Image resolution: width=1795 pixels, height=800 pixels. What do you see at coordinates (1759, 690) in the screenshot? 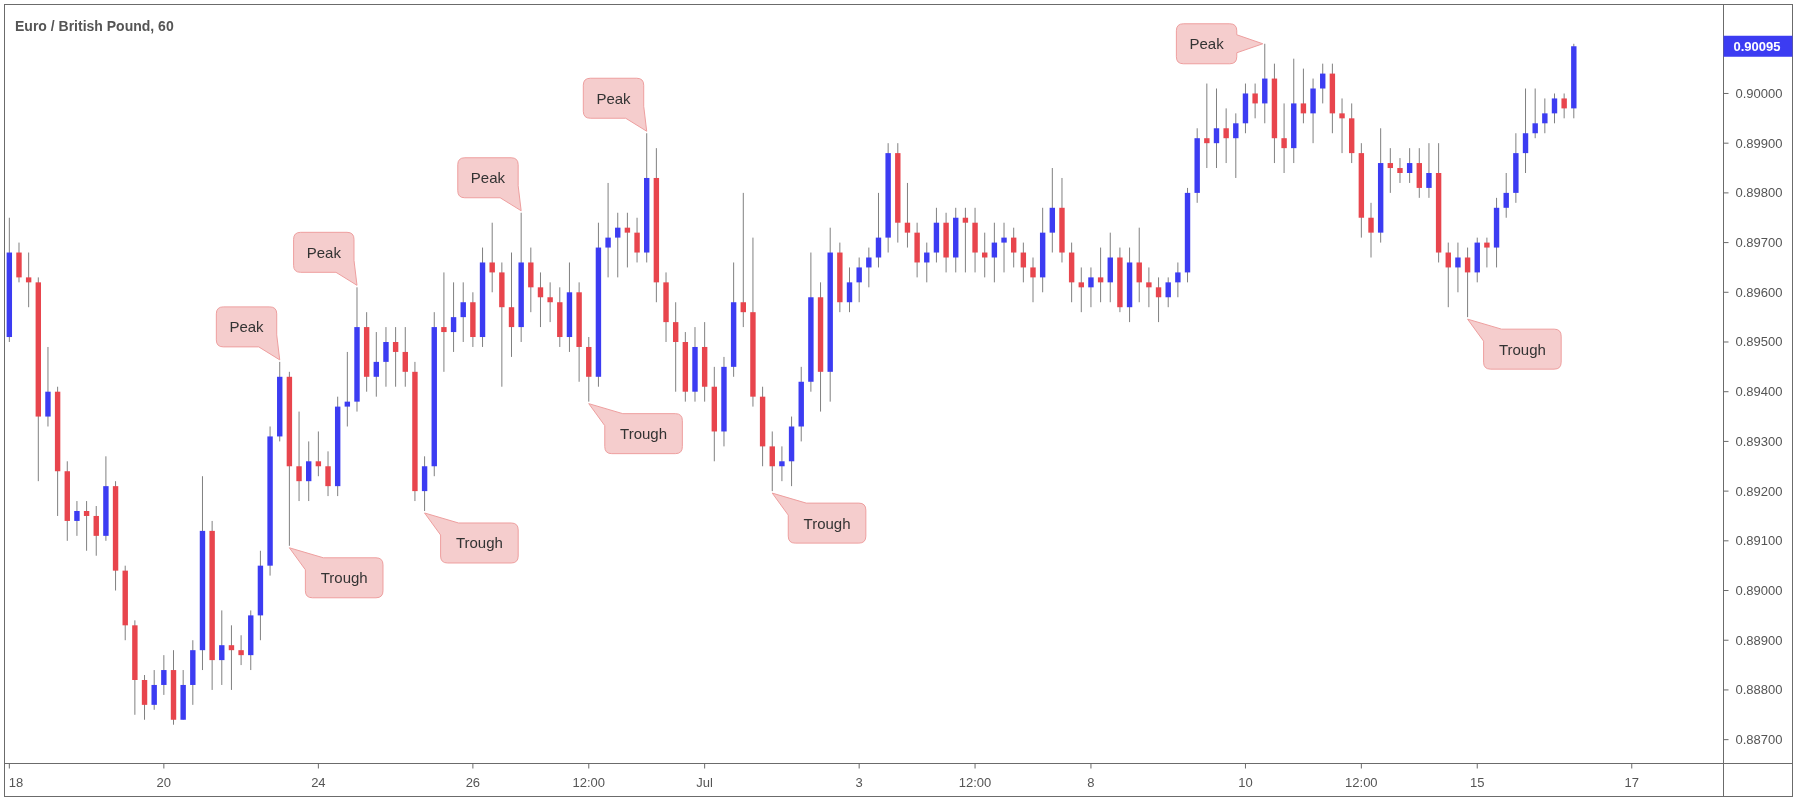
I see `y-tick-label: 0.88800` at bounding box center [1759, 690].